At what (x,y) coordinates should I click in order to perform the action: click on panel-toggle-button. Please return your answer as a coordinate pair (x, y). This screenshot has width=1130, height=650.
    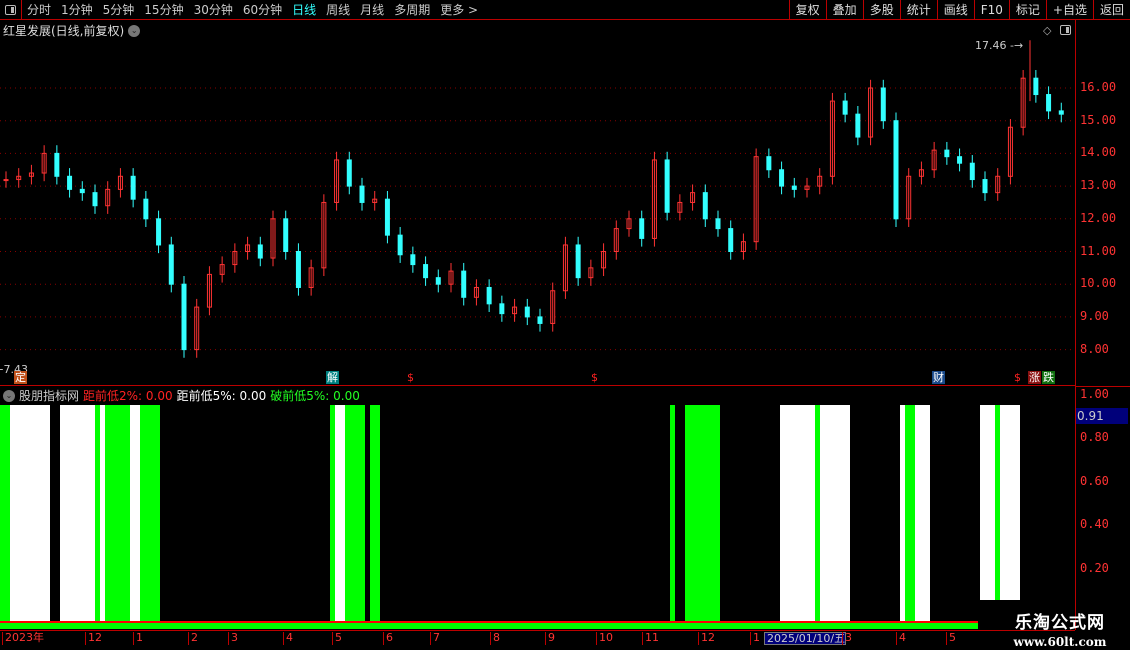
    Looking at the image, I should click on (11, 10).